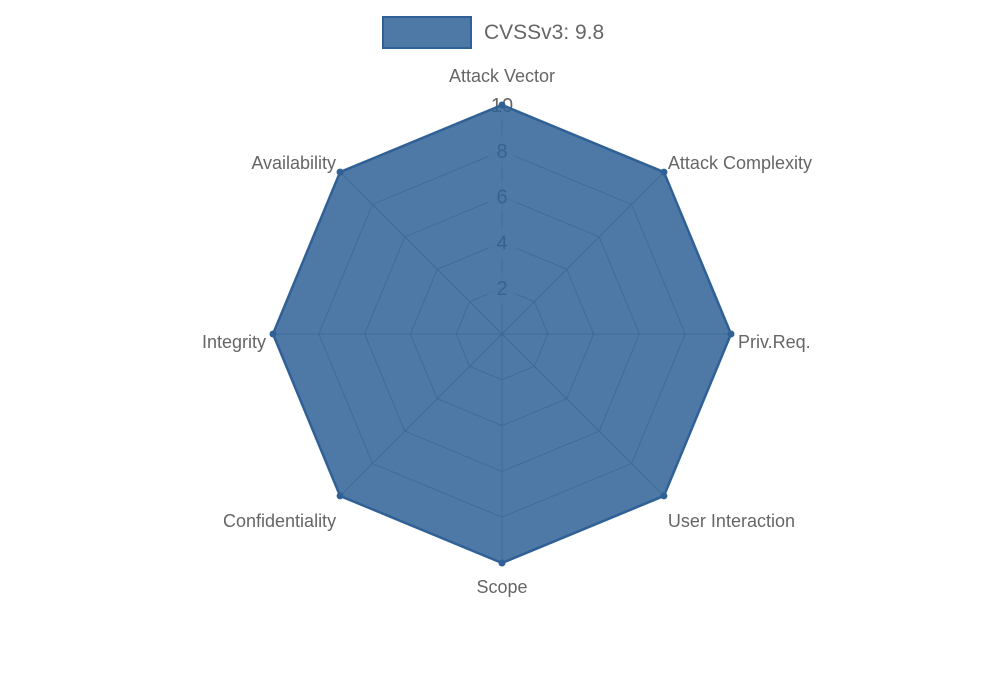 This screenshot has height=700, width=1000. What do you see at coordinates (740, 163) in the screenshot?
I see `axis-label-attack-complexity: Attack Complexity` at bounding box center [740, 163].